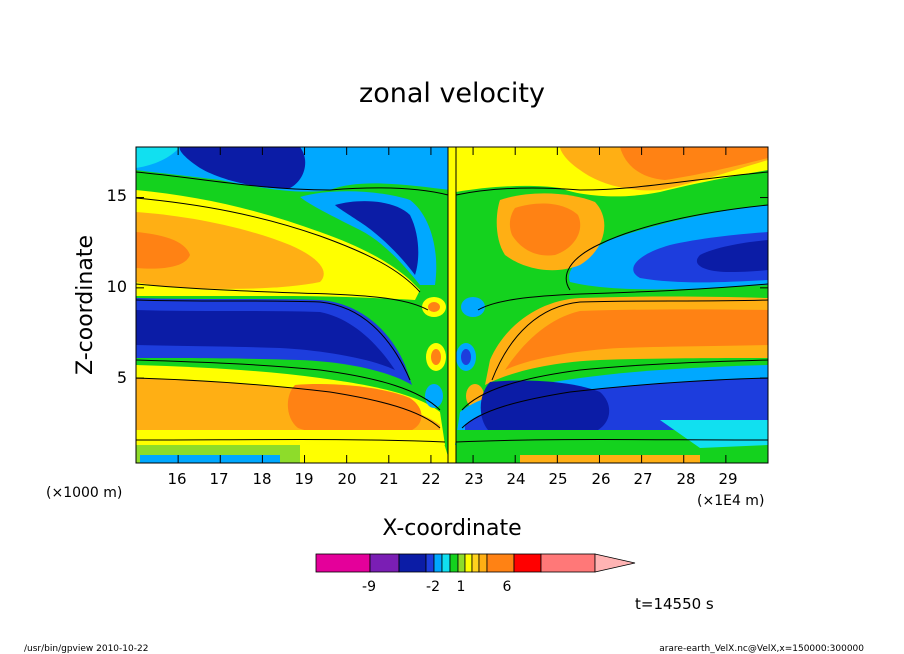 Image resolution: width=904 pixels, height=654 pixels. I want to click on x-tick-label: 21, so click(388, 479).